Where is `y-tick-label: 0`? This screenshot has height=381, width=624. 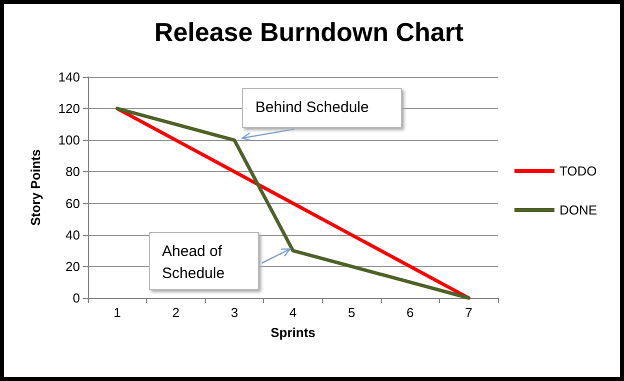
y-tick-label: 0 is located at coordinates (76, 298).